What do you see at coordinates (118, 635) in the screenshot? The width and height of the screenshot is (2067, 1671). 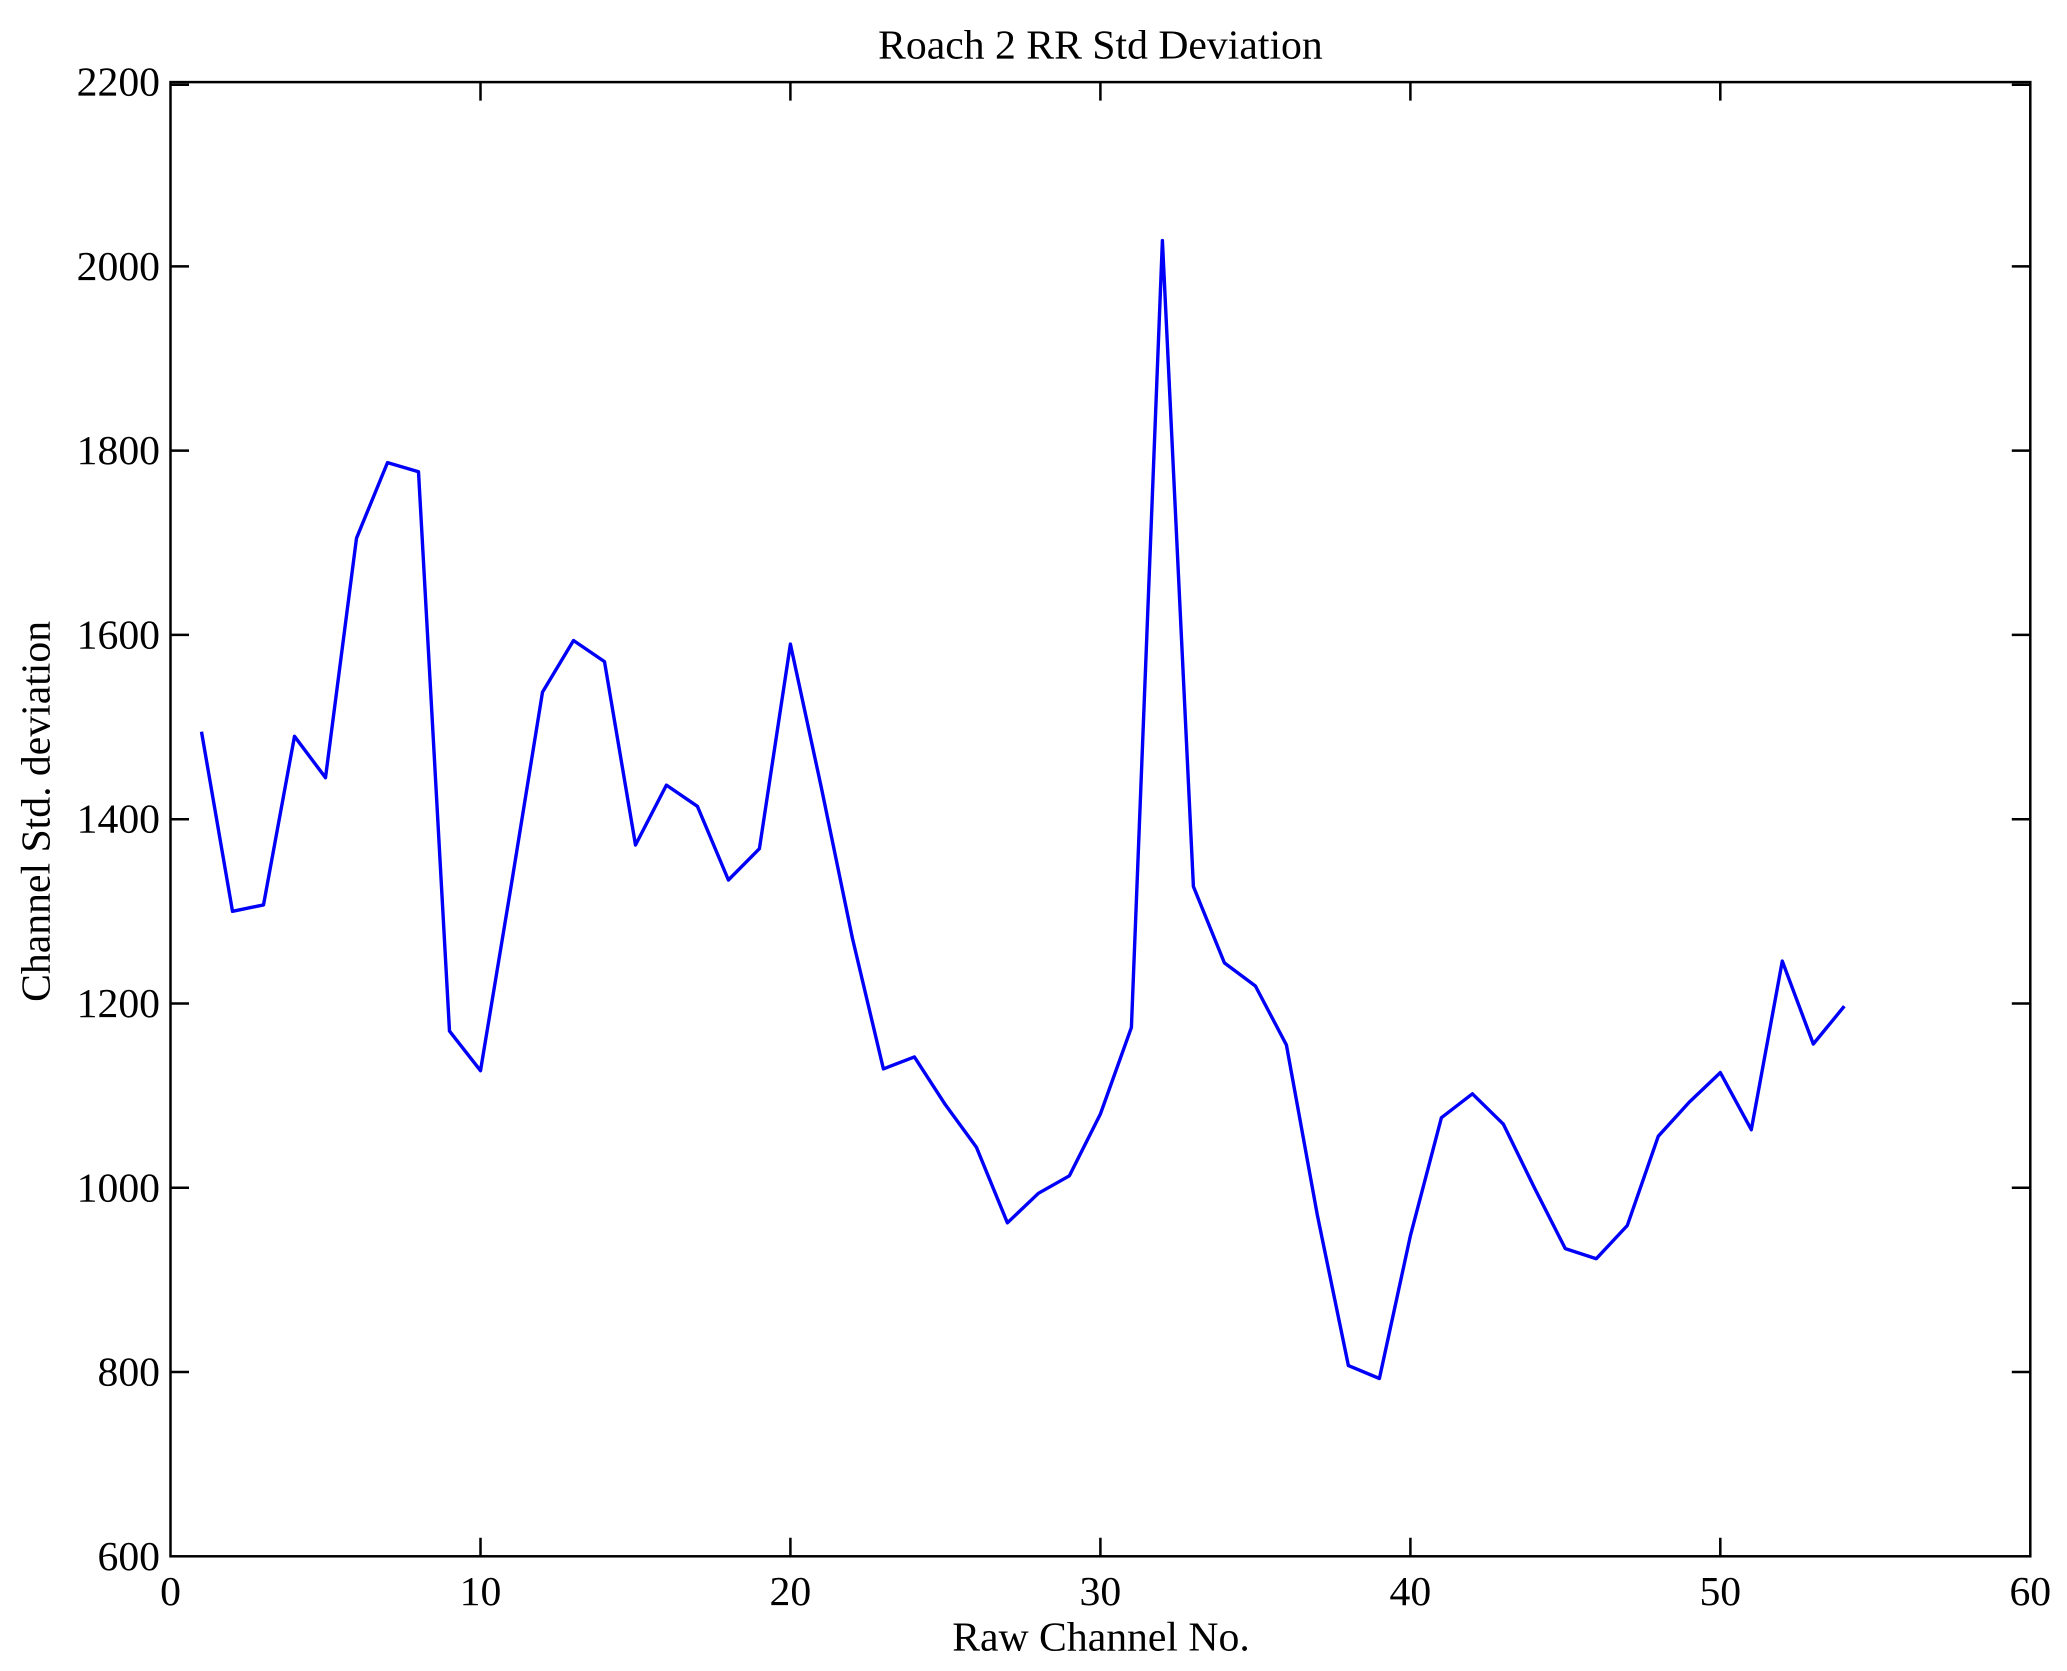 I see `svg-text: 1600` at bounding box center [118, 635].